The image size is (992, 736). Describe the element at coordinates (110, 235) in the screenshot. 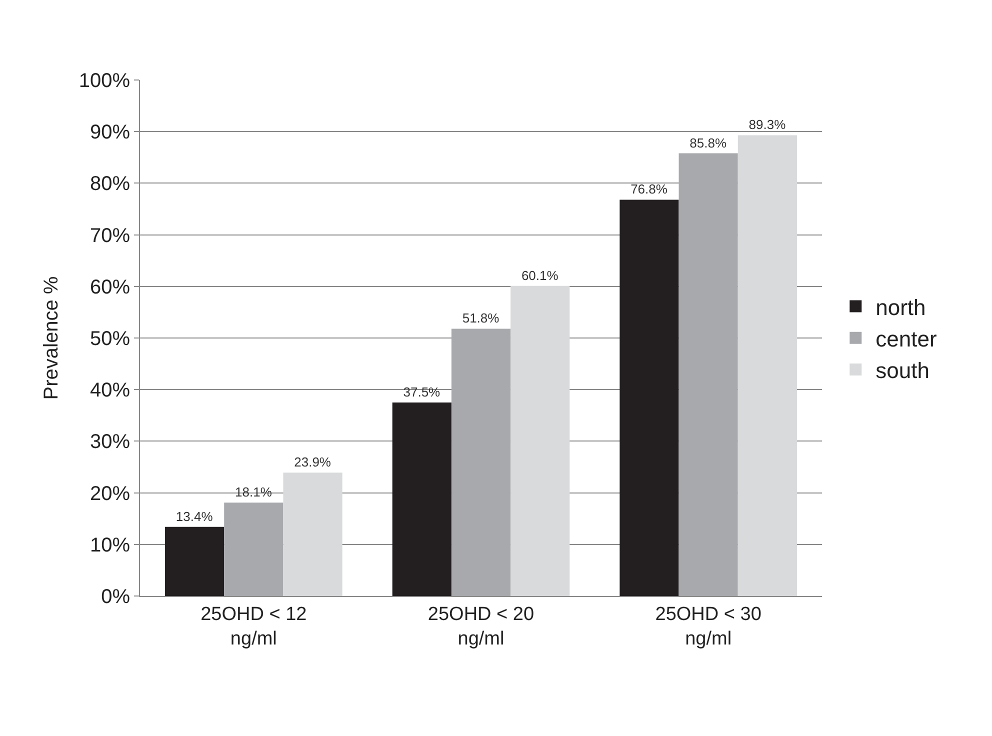

I see `y-tick-label: 70%` at that location.